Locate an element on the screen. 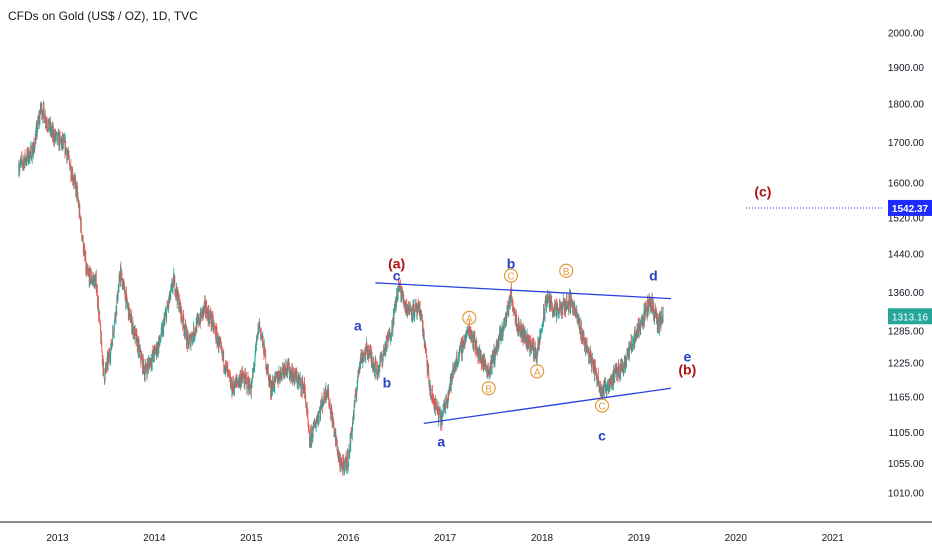 Image resolution: width=932 pixels, height=555 pixels. x-tick-label: 2020 is located at coordinates (736, 538).